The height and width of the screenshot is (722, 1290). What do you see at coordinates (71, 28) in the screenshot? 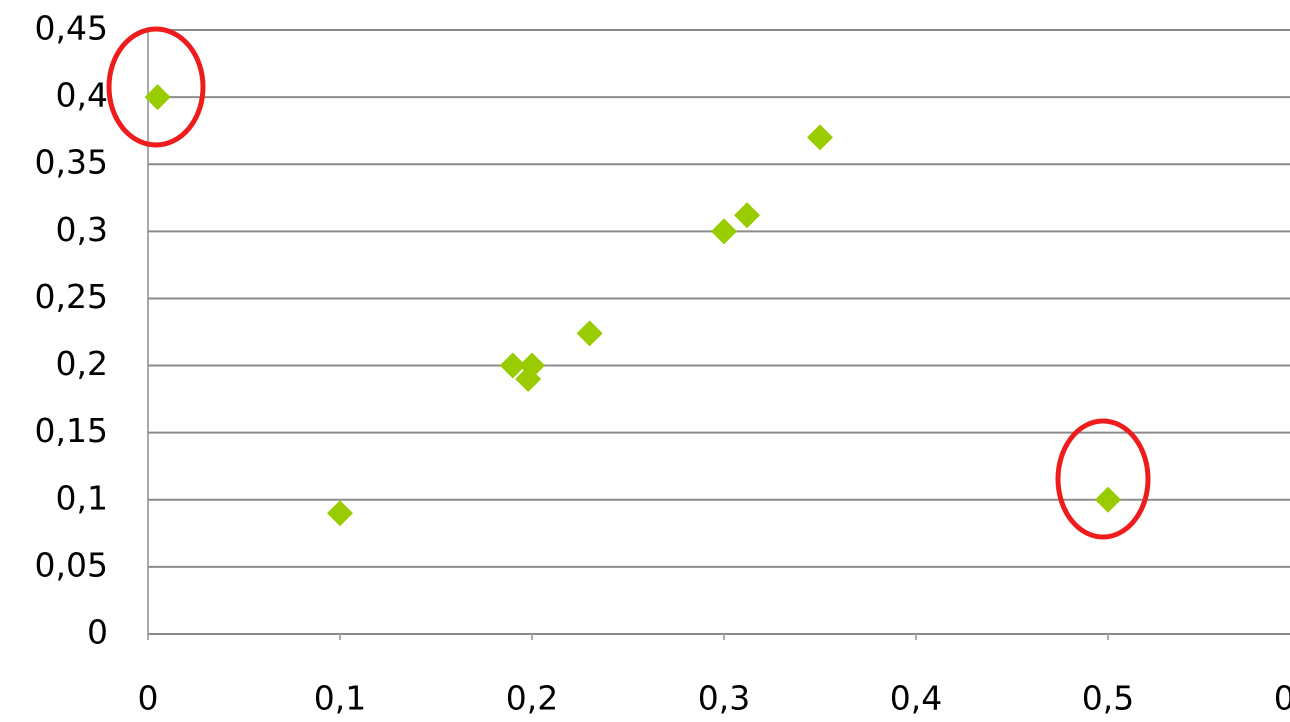
I see `y-tick-label: 0,45` at bounding box center [71, 28].